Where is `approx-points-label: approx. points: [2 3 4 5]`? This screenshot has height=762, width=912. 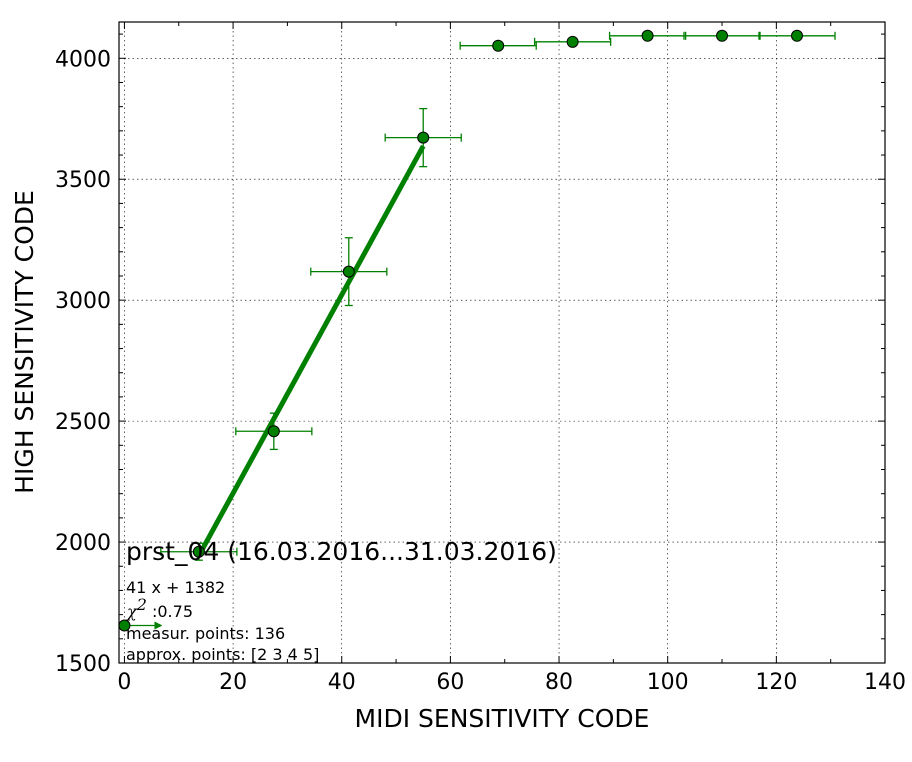 approx-points-label: approx. points: [2 3 4 5] is located at coordinates (222, 654).